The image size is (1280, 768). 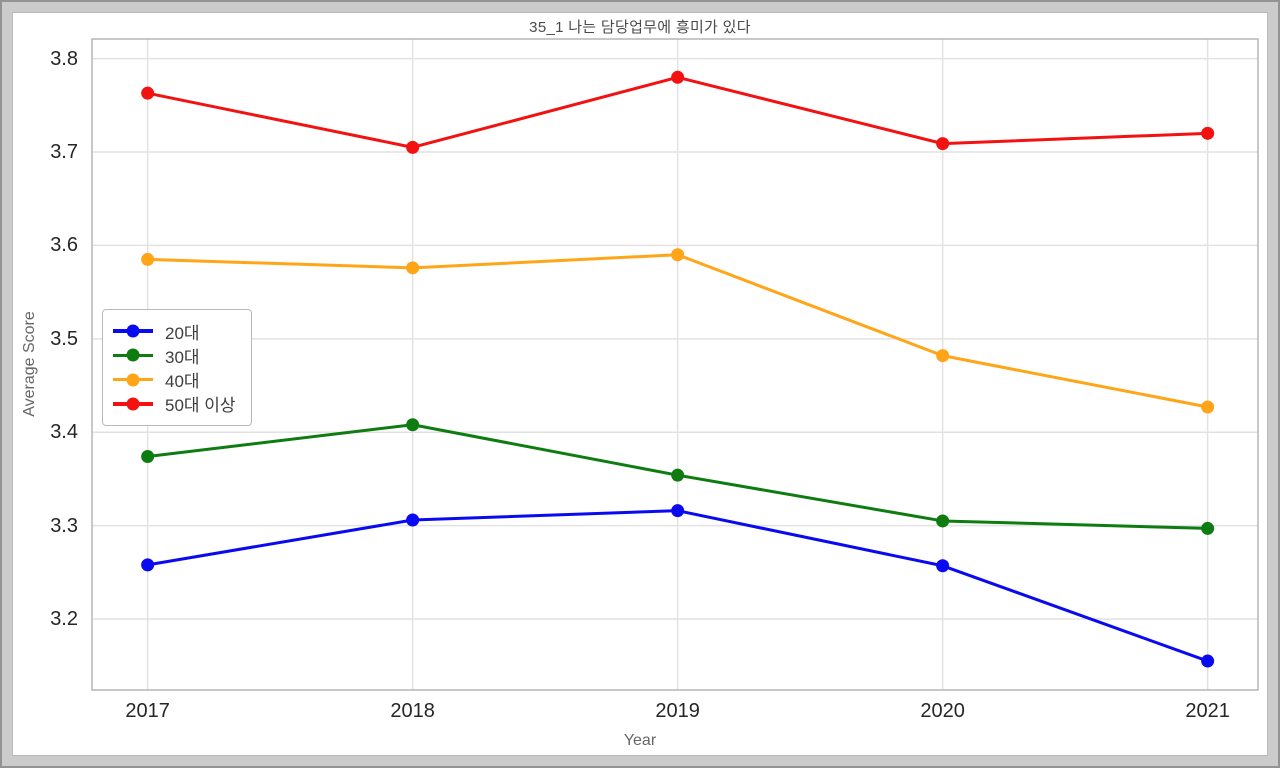 I want to click on legend: 20대 30대 40대 50대 이상, so click(x=177, y=367).